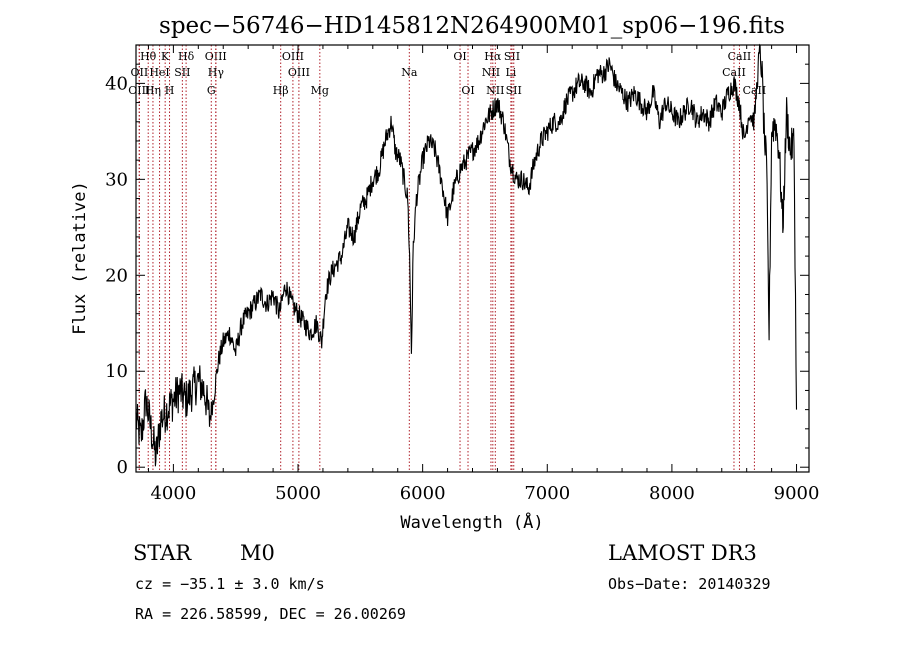  What do you see at coordinates (547, 493) in the screenshot?
I see `x-tick-label: 7000` at bounding box center [547, 493].